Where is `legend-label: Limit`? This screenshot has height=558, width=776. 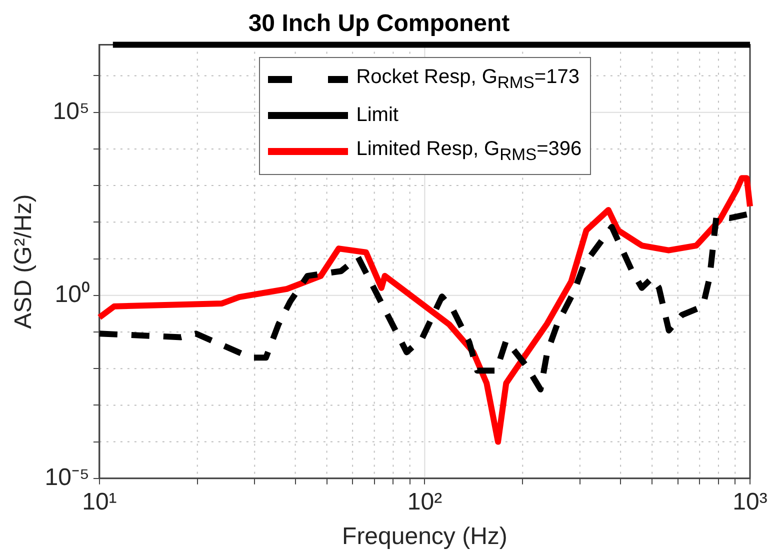
legend-label: Limit is located at coordinates (377, 116).